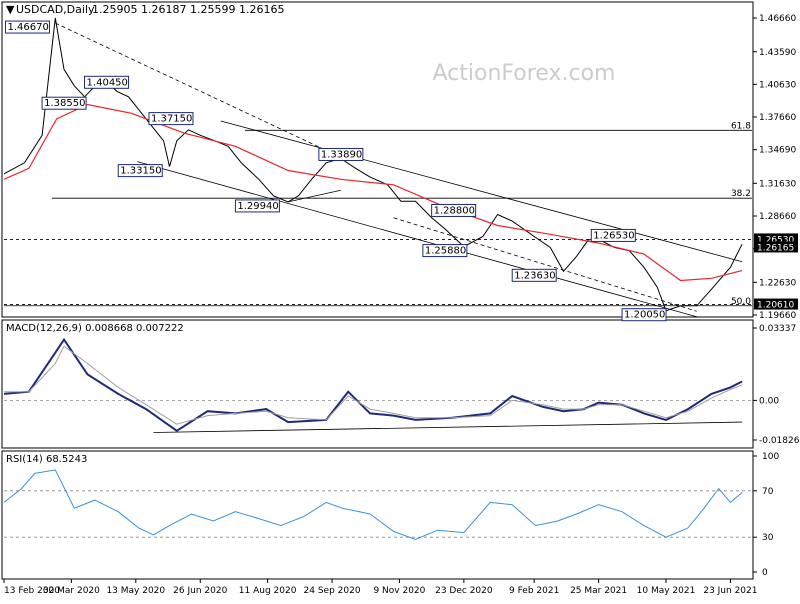  What do you see at coordinates (777, 316) in the screenshot?
I see `price-axis-label: 1.19660` at bounding box center [777, 316].